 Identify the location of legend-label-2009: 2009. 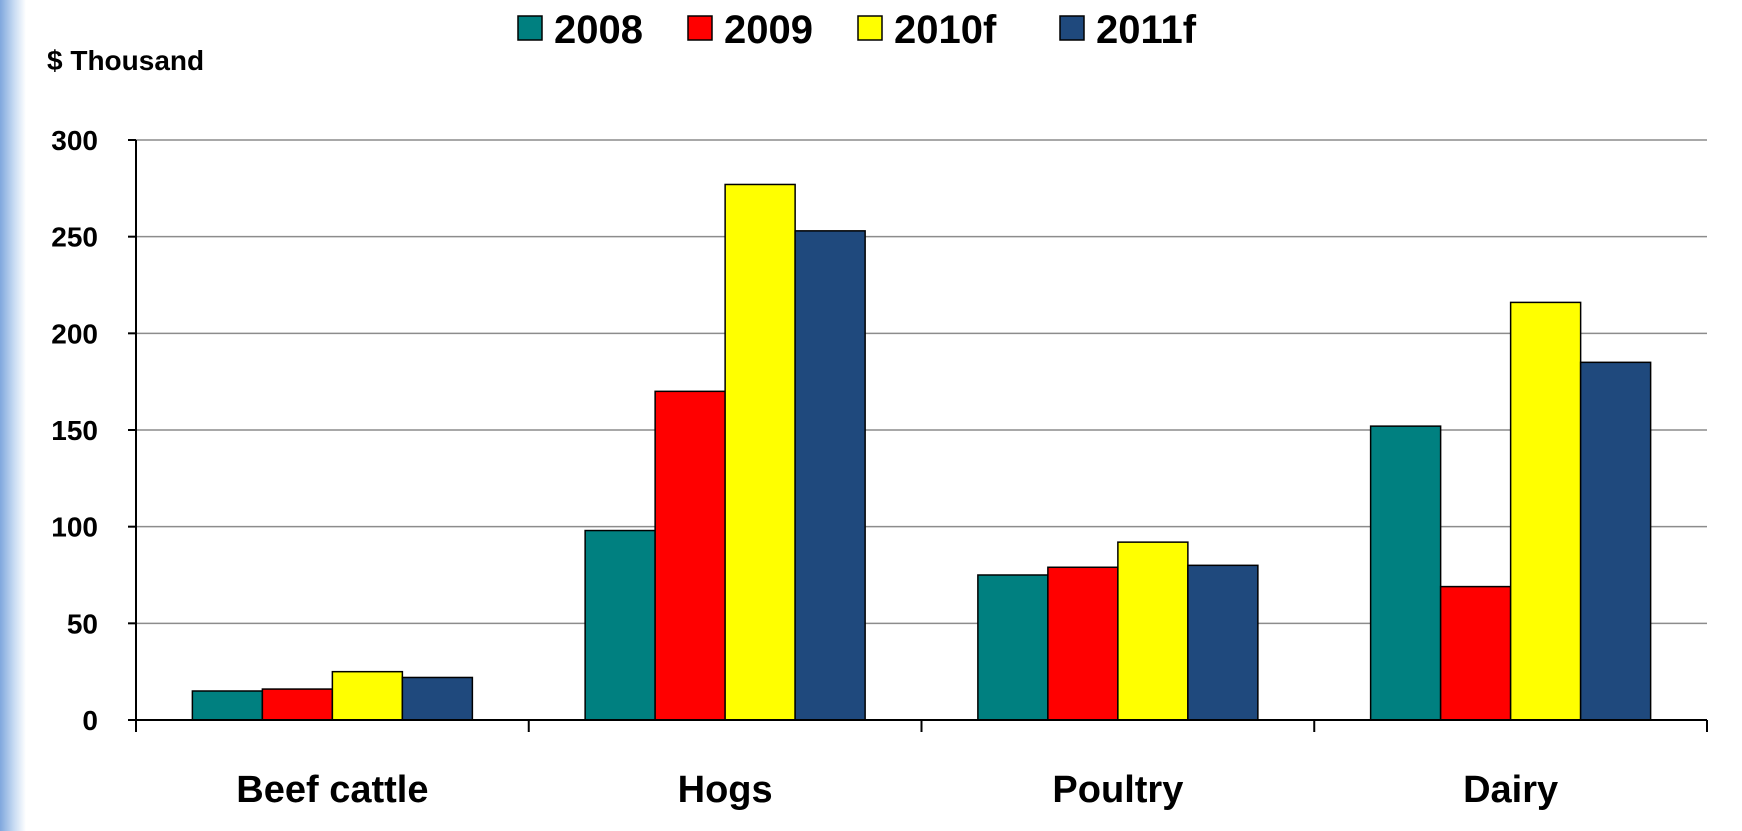
(768, 30).